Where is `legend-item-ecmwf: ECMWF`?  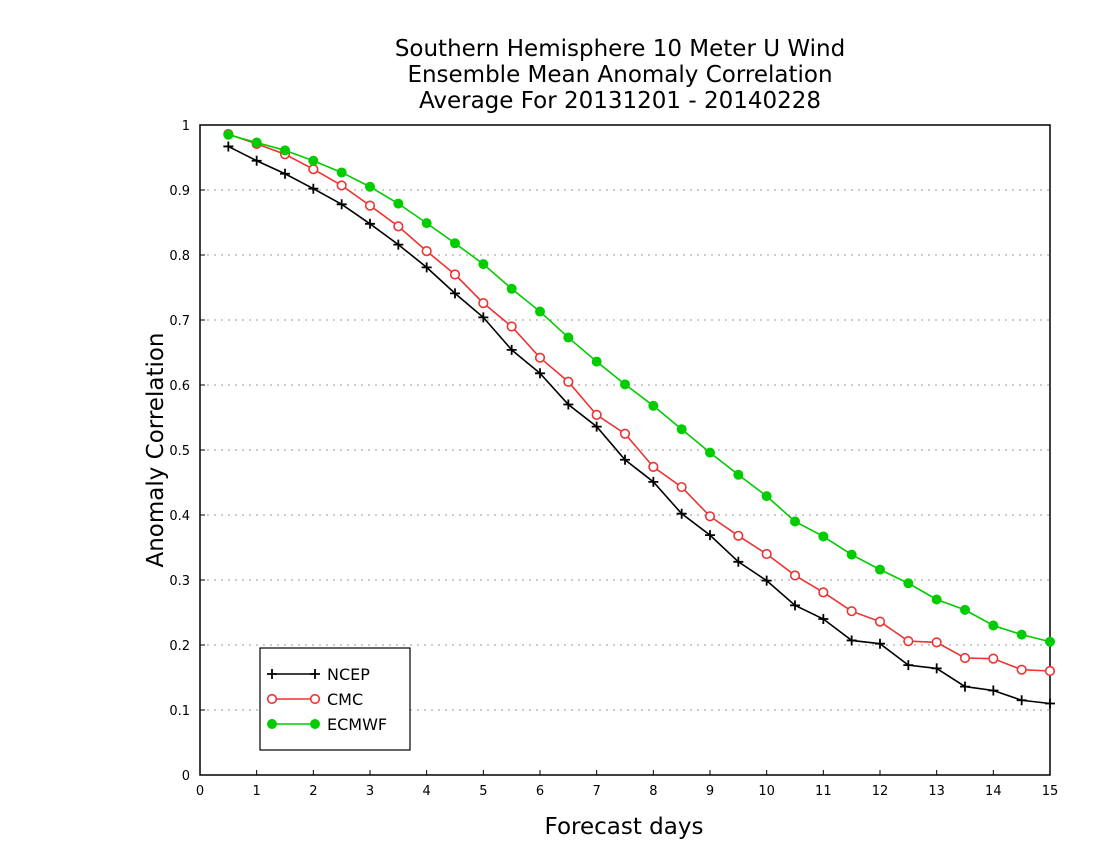 legend-item-ecmwf: ECMWF is located at coordinates (327, 724).